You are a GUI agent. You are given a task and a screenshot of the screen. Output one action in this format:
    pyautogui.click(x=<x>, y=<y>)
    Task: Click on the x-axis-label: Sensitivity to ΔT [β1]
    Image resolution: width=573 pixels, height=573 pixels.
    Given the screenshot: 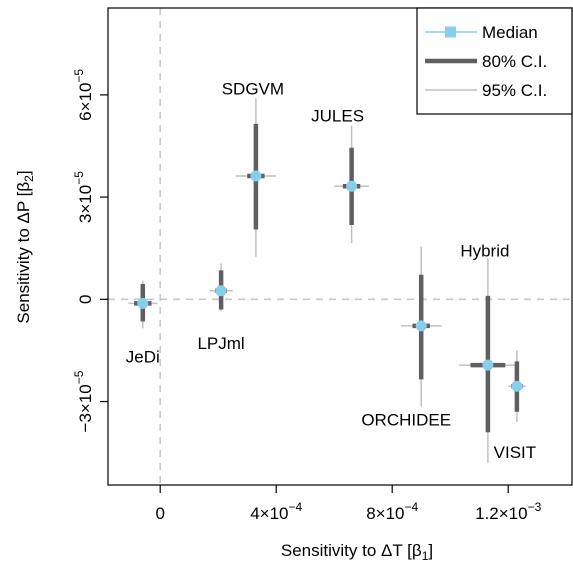 What is the action you would take?
    pyautogui.click(x=357, y=552)
    